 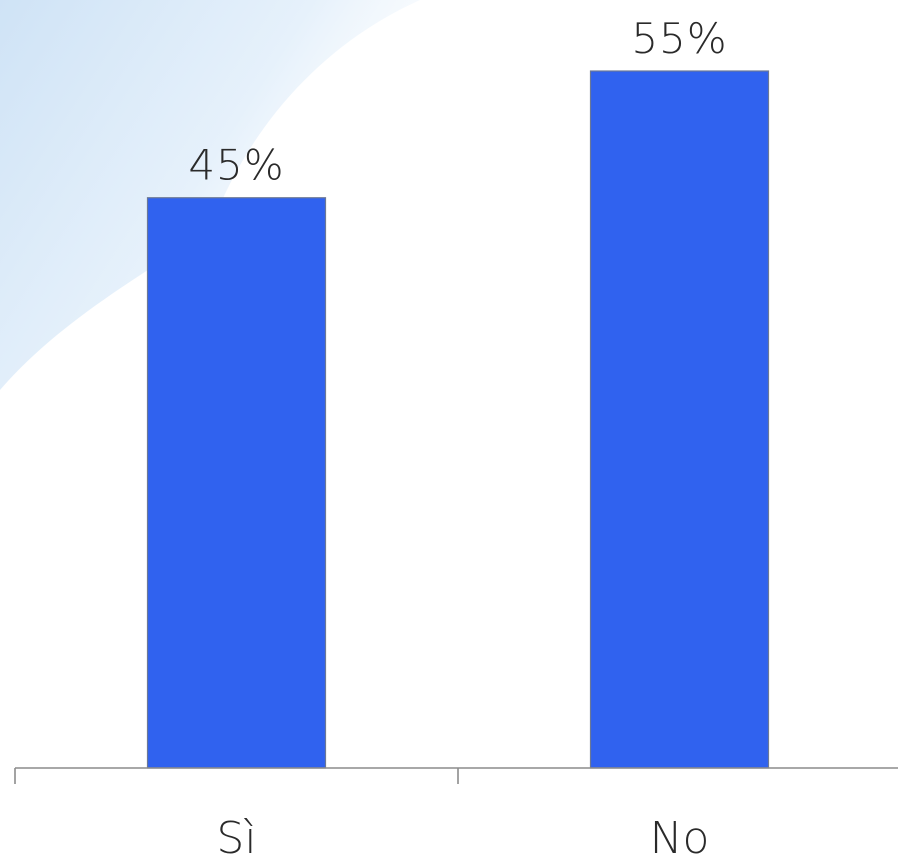 What do you see at coordinates (456, 775) in the screenshot?
I see `x-axis` at bounding box center [456, 775].